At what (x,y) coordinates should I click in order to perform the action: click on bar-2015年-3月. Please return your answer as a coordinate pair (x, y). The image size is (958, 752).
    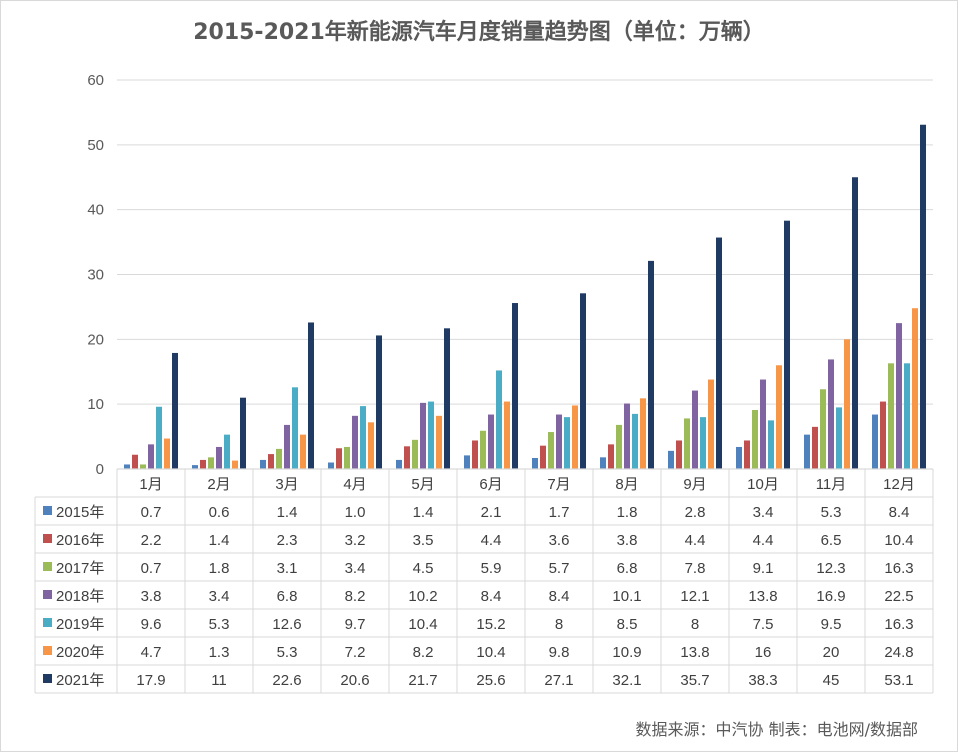
    Looking at the image, I should click on (263, 464).